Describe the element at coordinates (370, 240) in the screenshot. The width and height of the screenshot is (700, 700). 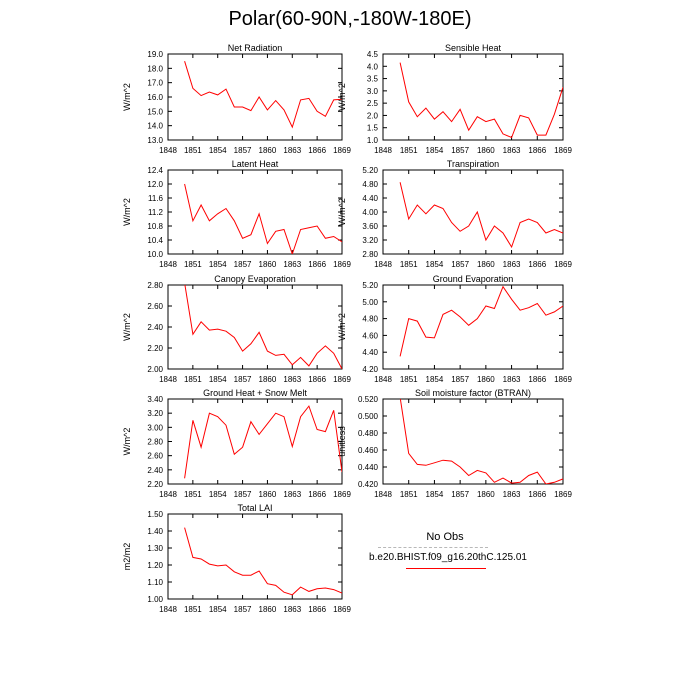
I see `y-tick-label: 3.20` at that location.